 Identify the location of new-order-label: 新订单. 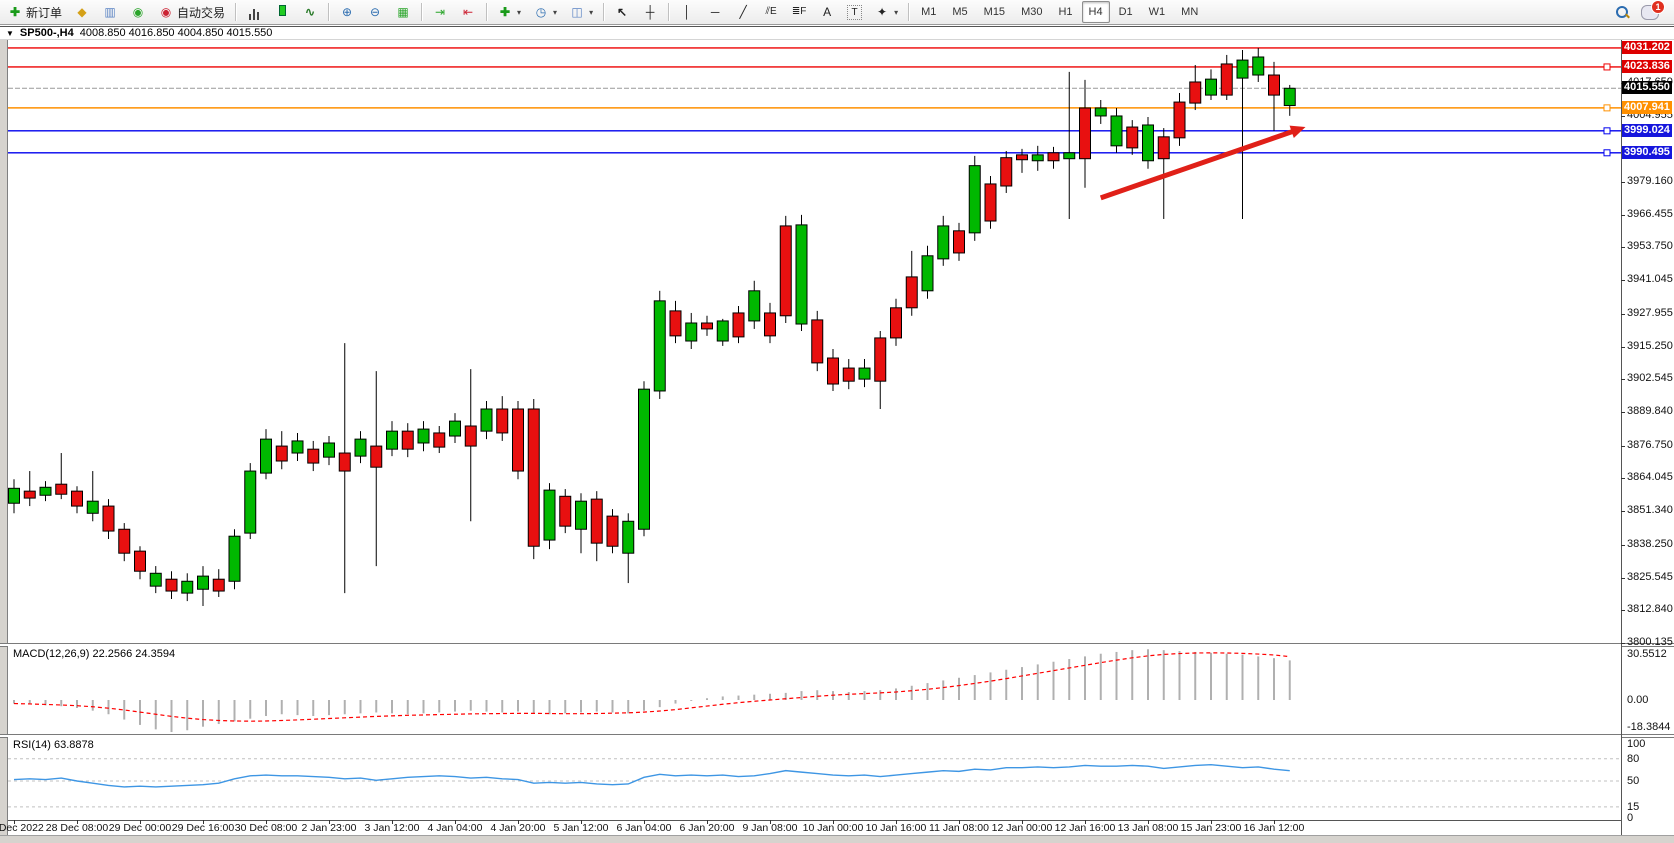
(44, 12).